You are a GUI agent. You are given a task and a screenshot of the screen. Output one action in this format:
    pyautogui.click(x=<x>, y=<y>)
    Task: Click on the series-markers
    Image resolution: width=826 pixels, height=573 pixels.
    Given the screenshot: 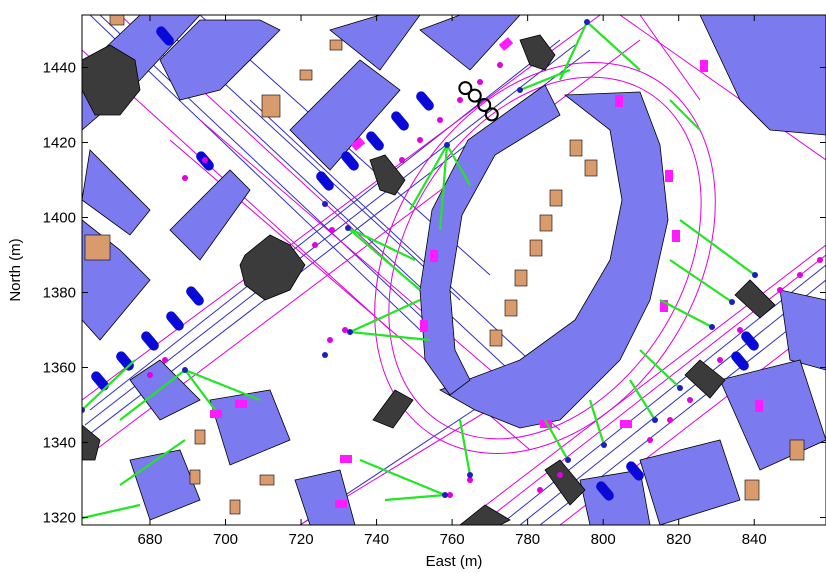 What is the action you would take?
    pyautogui.click(x=478, y=101)
    